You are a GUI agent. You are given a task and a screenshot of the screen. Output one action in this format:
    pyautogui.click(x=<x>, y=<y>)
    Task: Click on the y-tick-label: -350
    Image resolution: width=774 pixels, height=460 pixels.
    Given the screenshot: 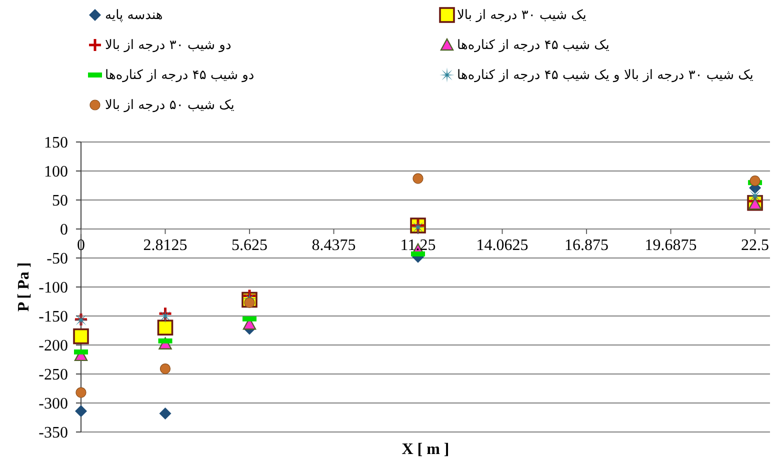 What is the action you would take?
    pyautogui.click(x=53, y=433)
    